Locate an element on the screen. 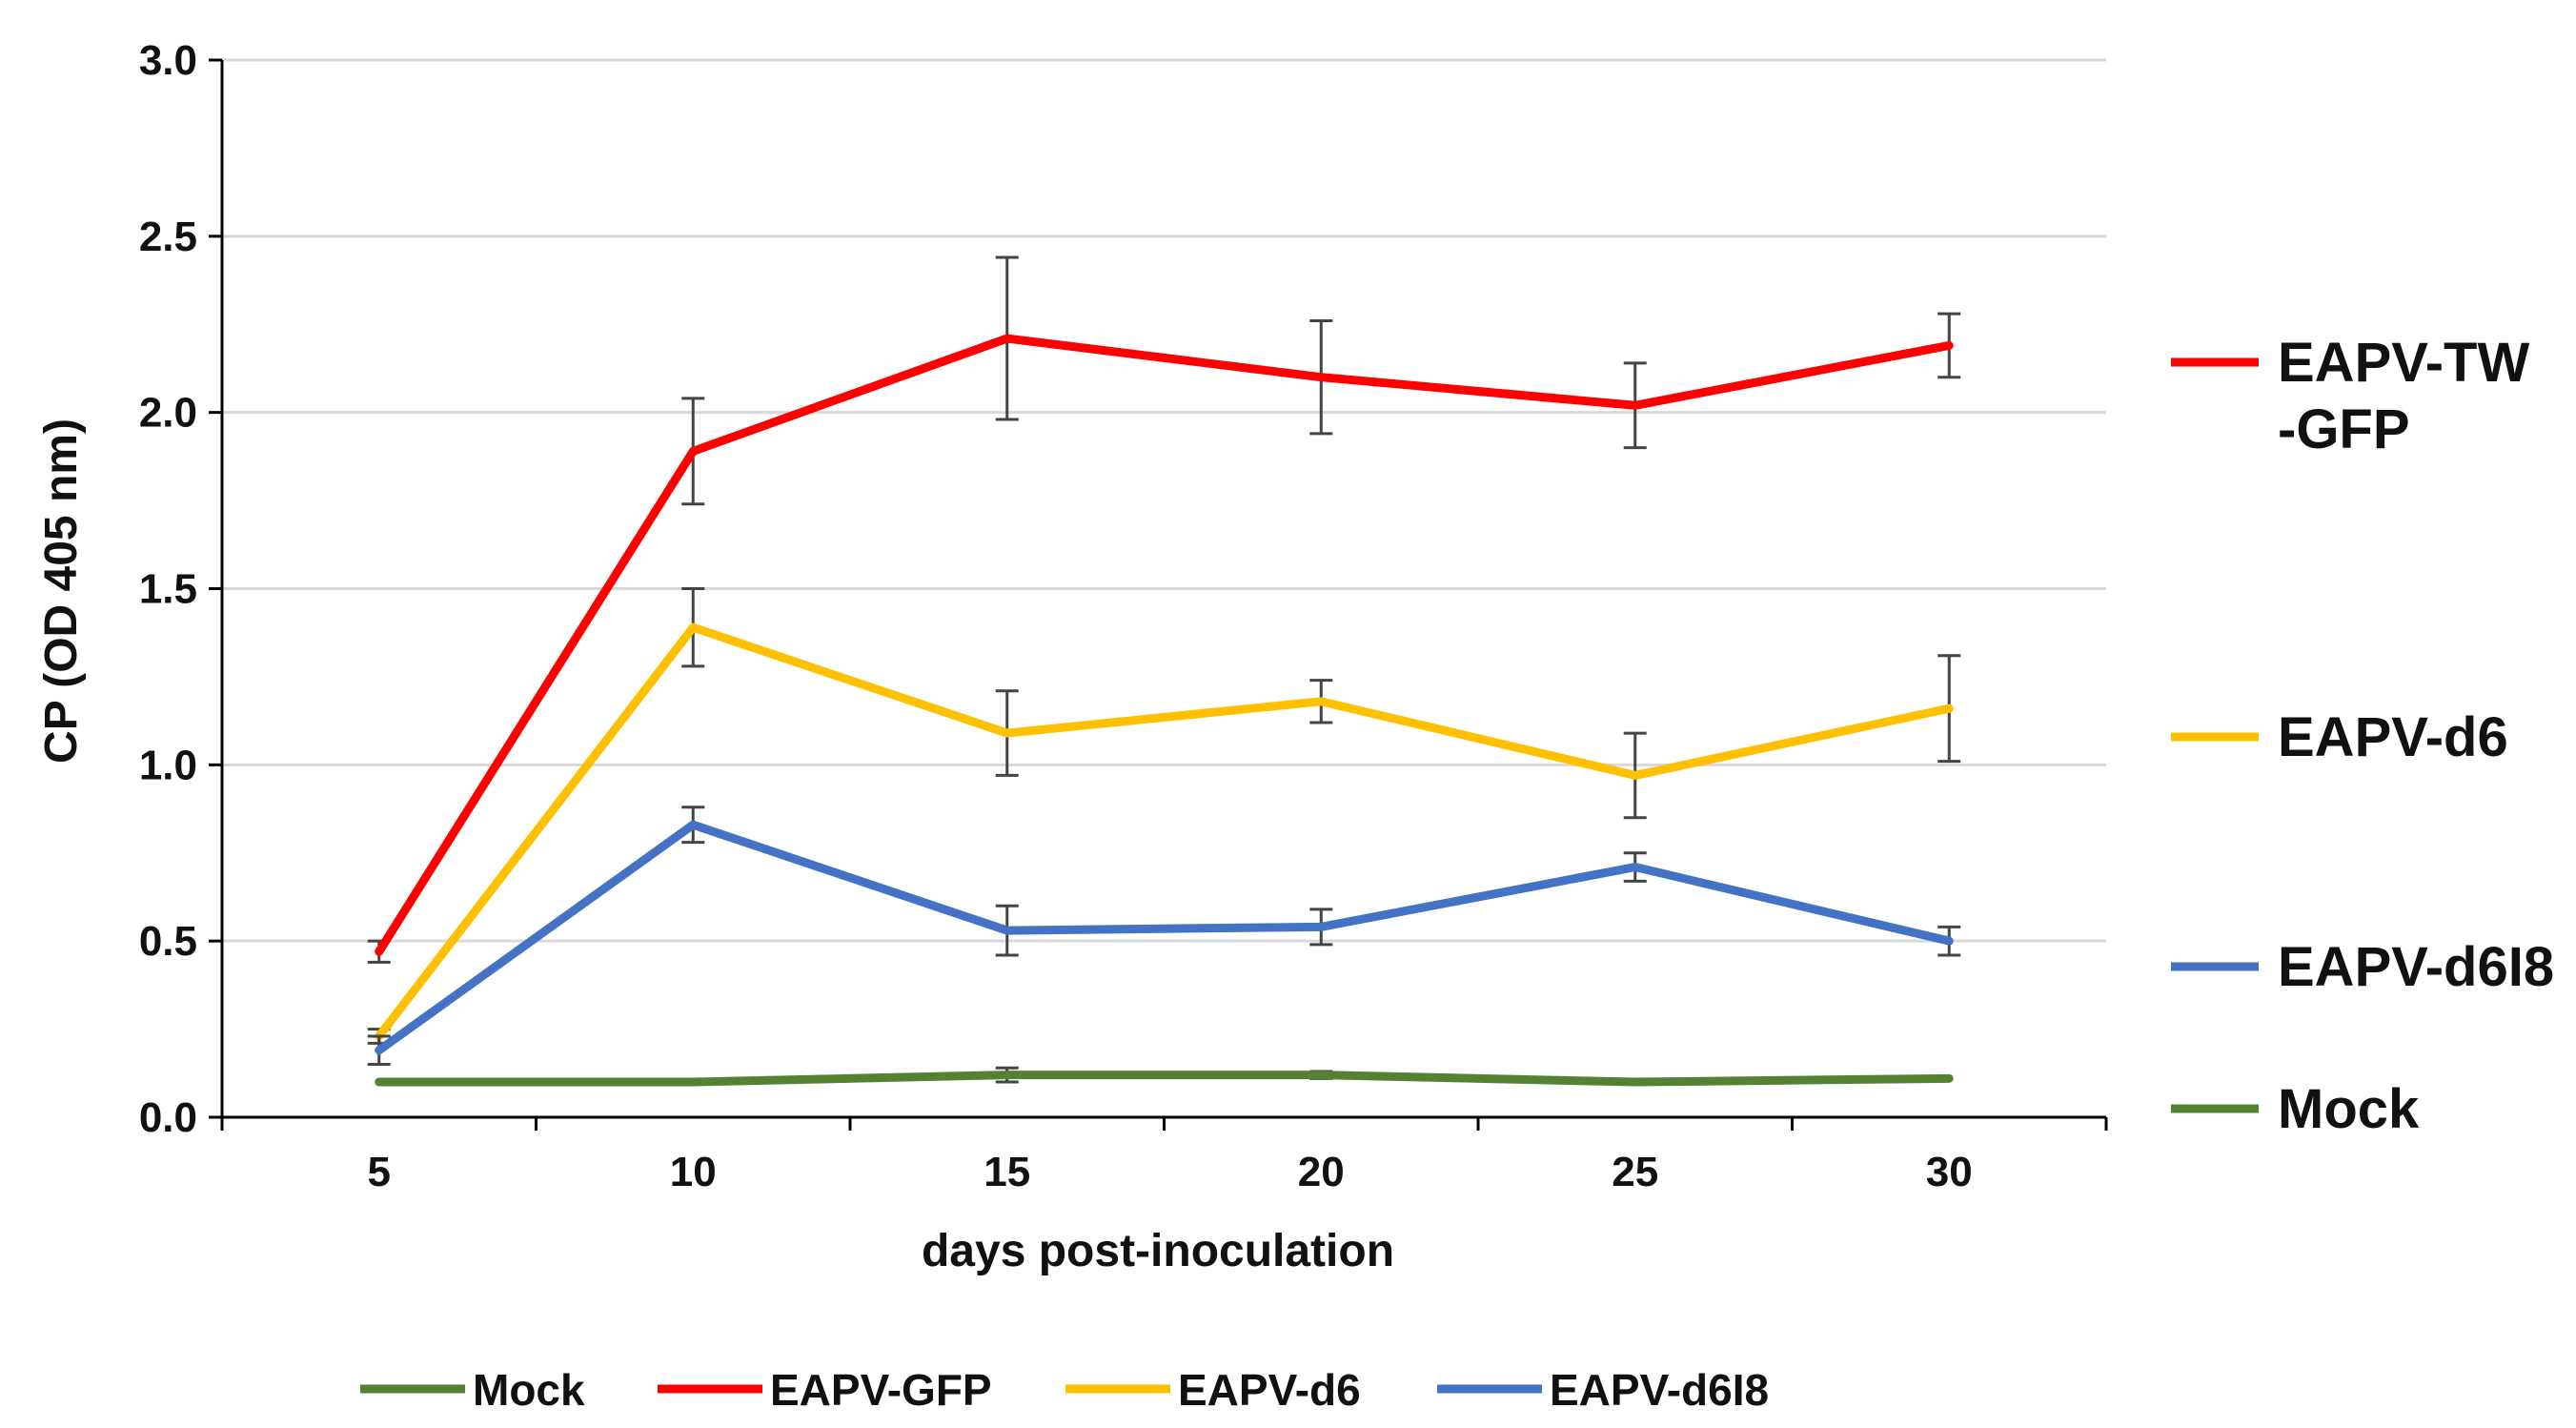  legend-label: Mock is located at coordinates (529, 1390).